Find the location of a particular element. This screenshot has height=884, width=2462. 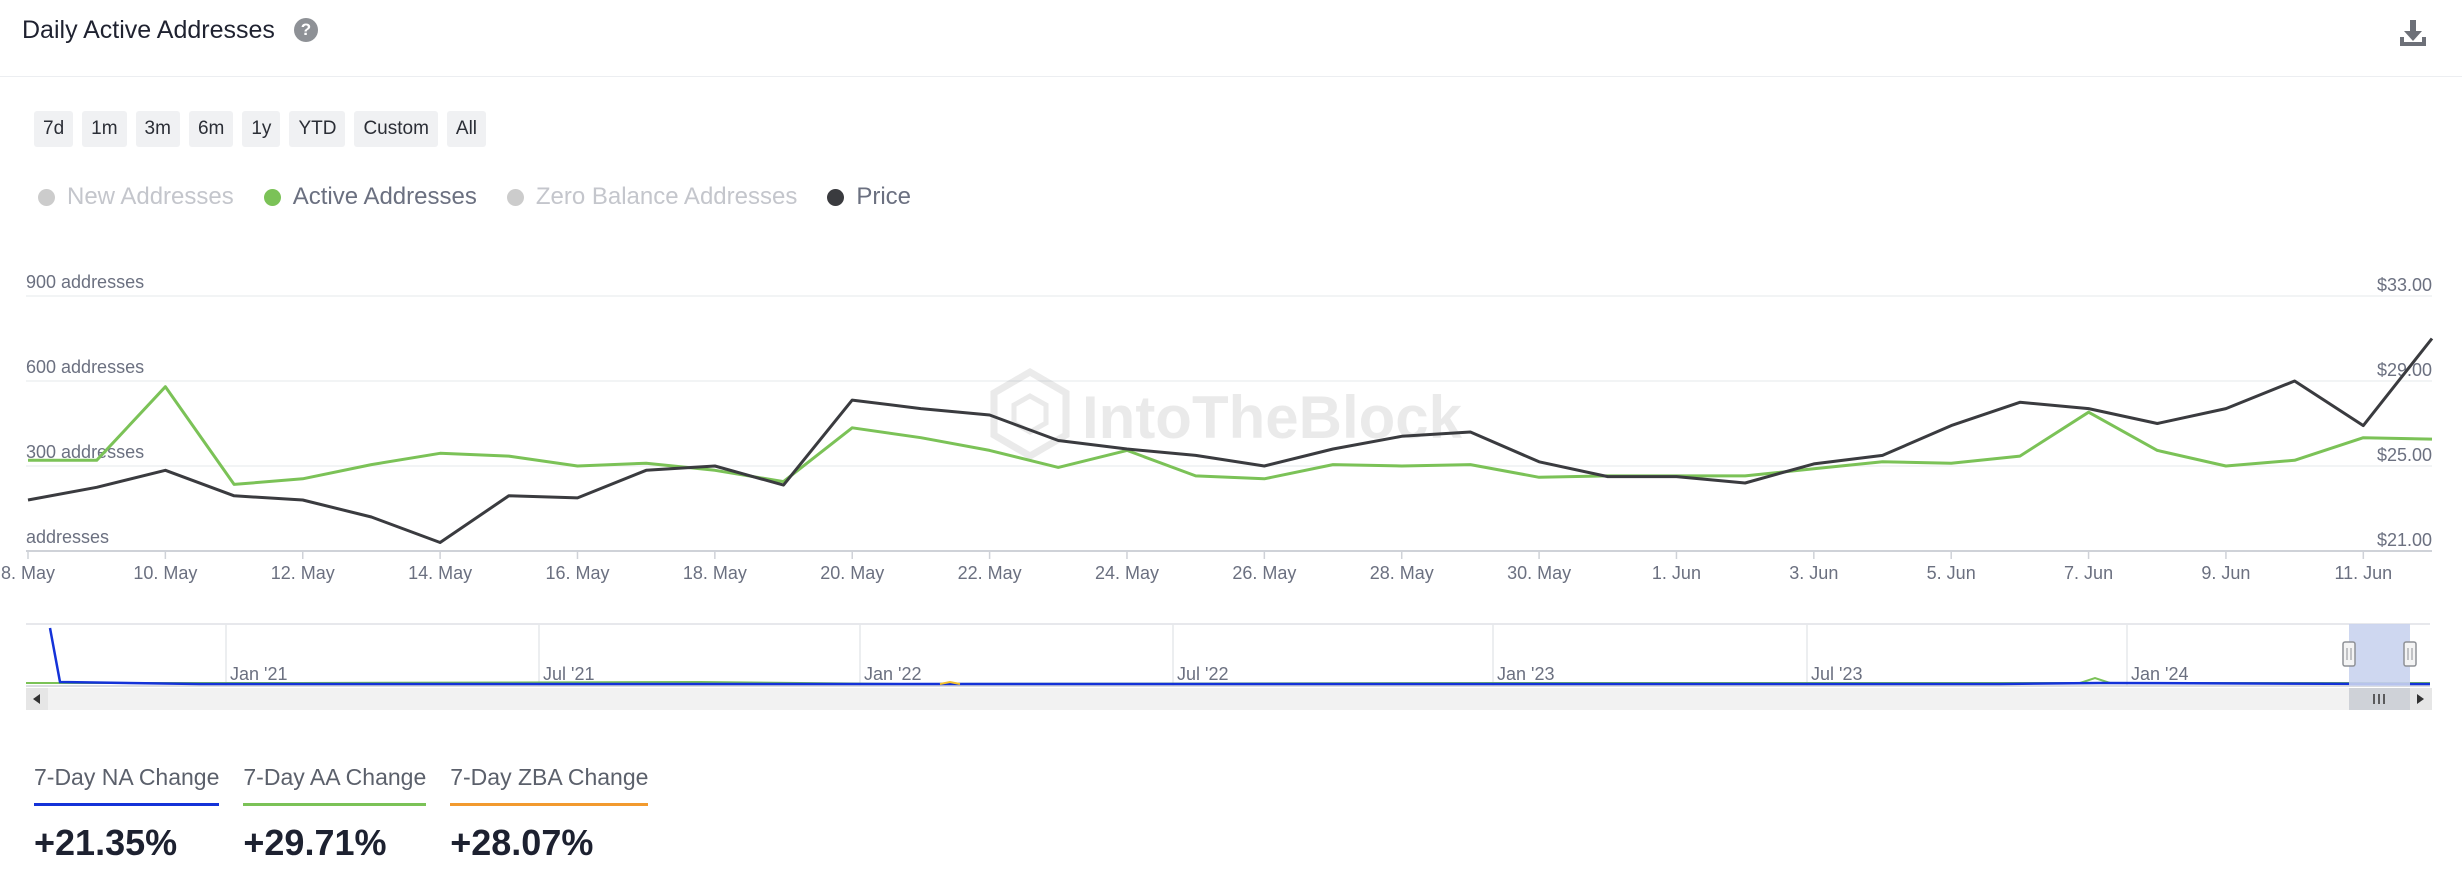

navigator-label: Jan '23 is located at coordinates (1525, 674).